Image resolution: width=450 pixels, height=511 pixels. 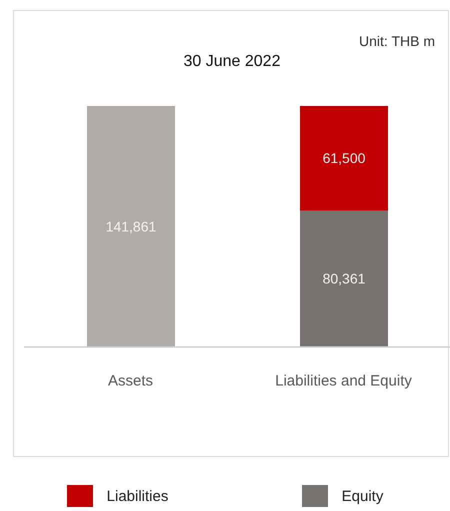 What do you see at coordinates (131, 381) in the screenshot?
I see `x-tick-label: Assets` at bounding box center [131, 381].